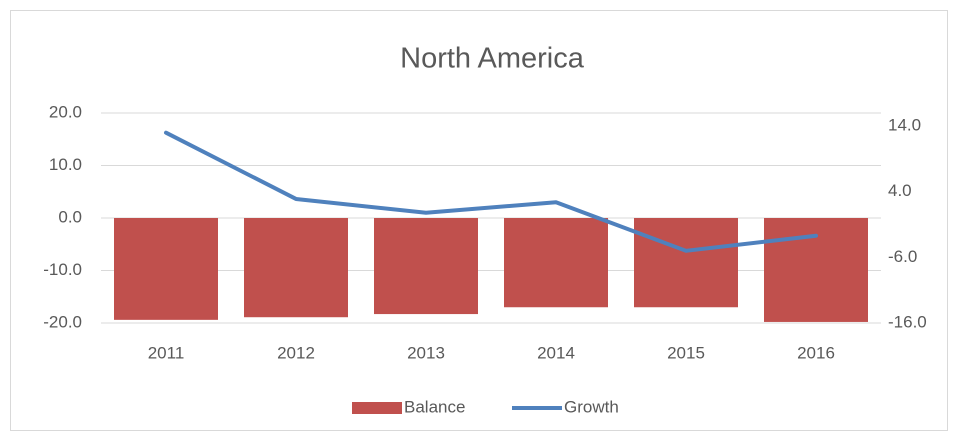  I want to click on chart-title: North America, so click(492, 59).